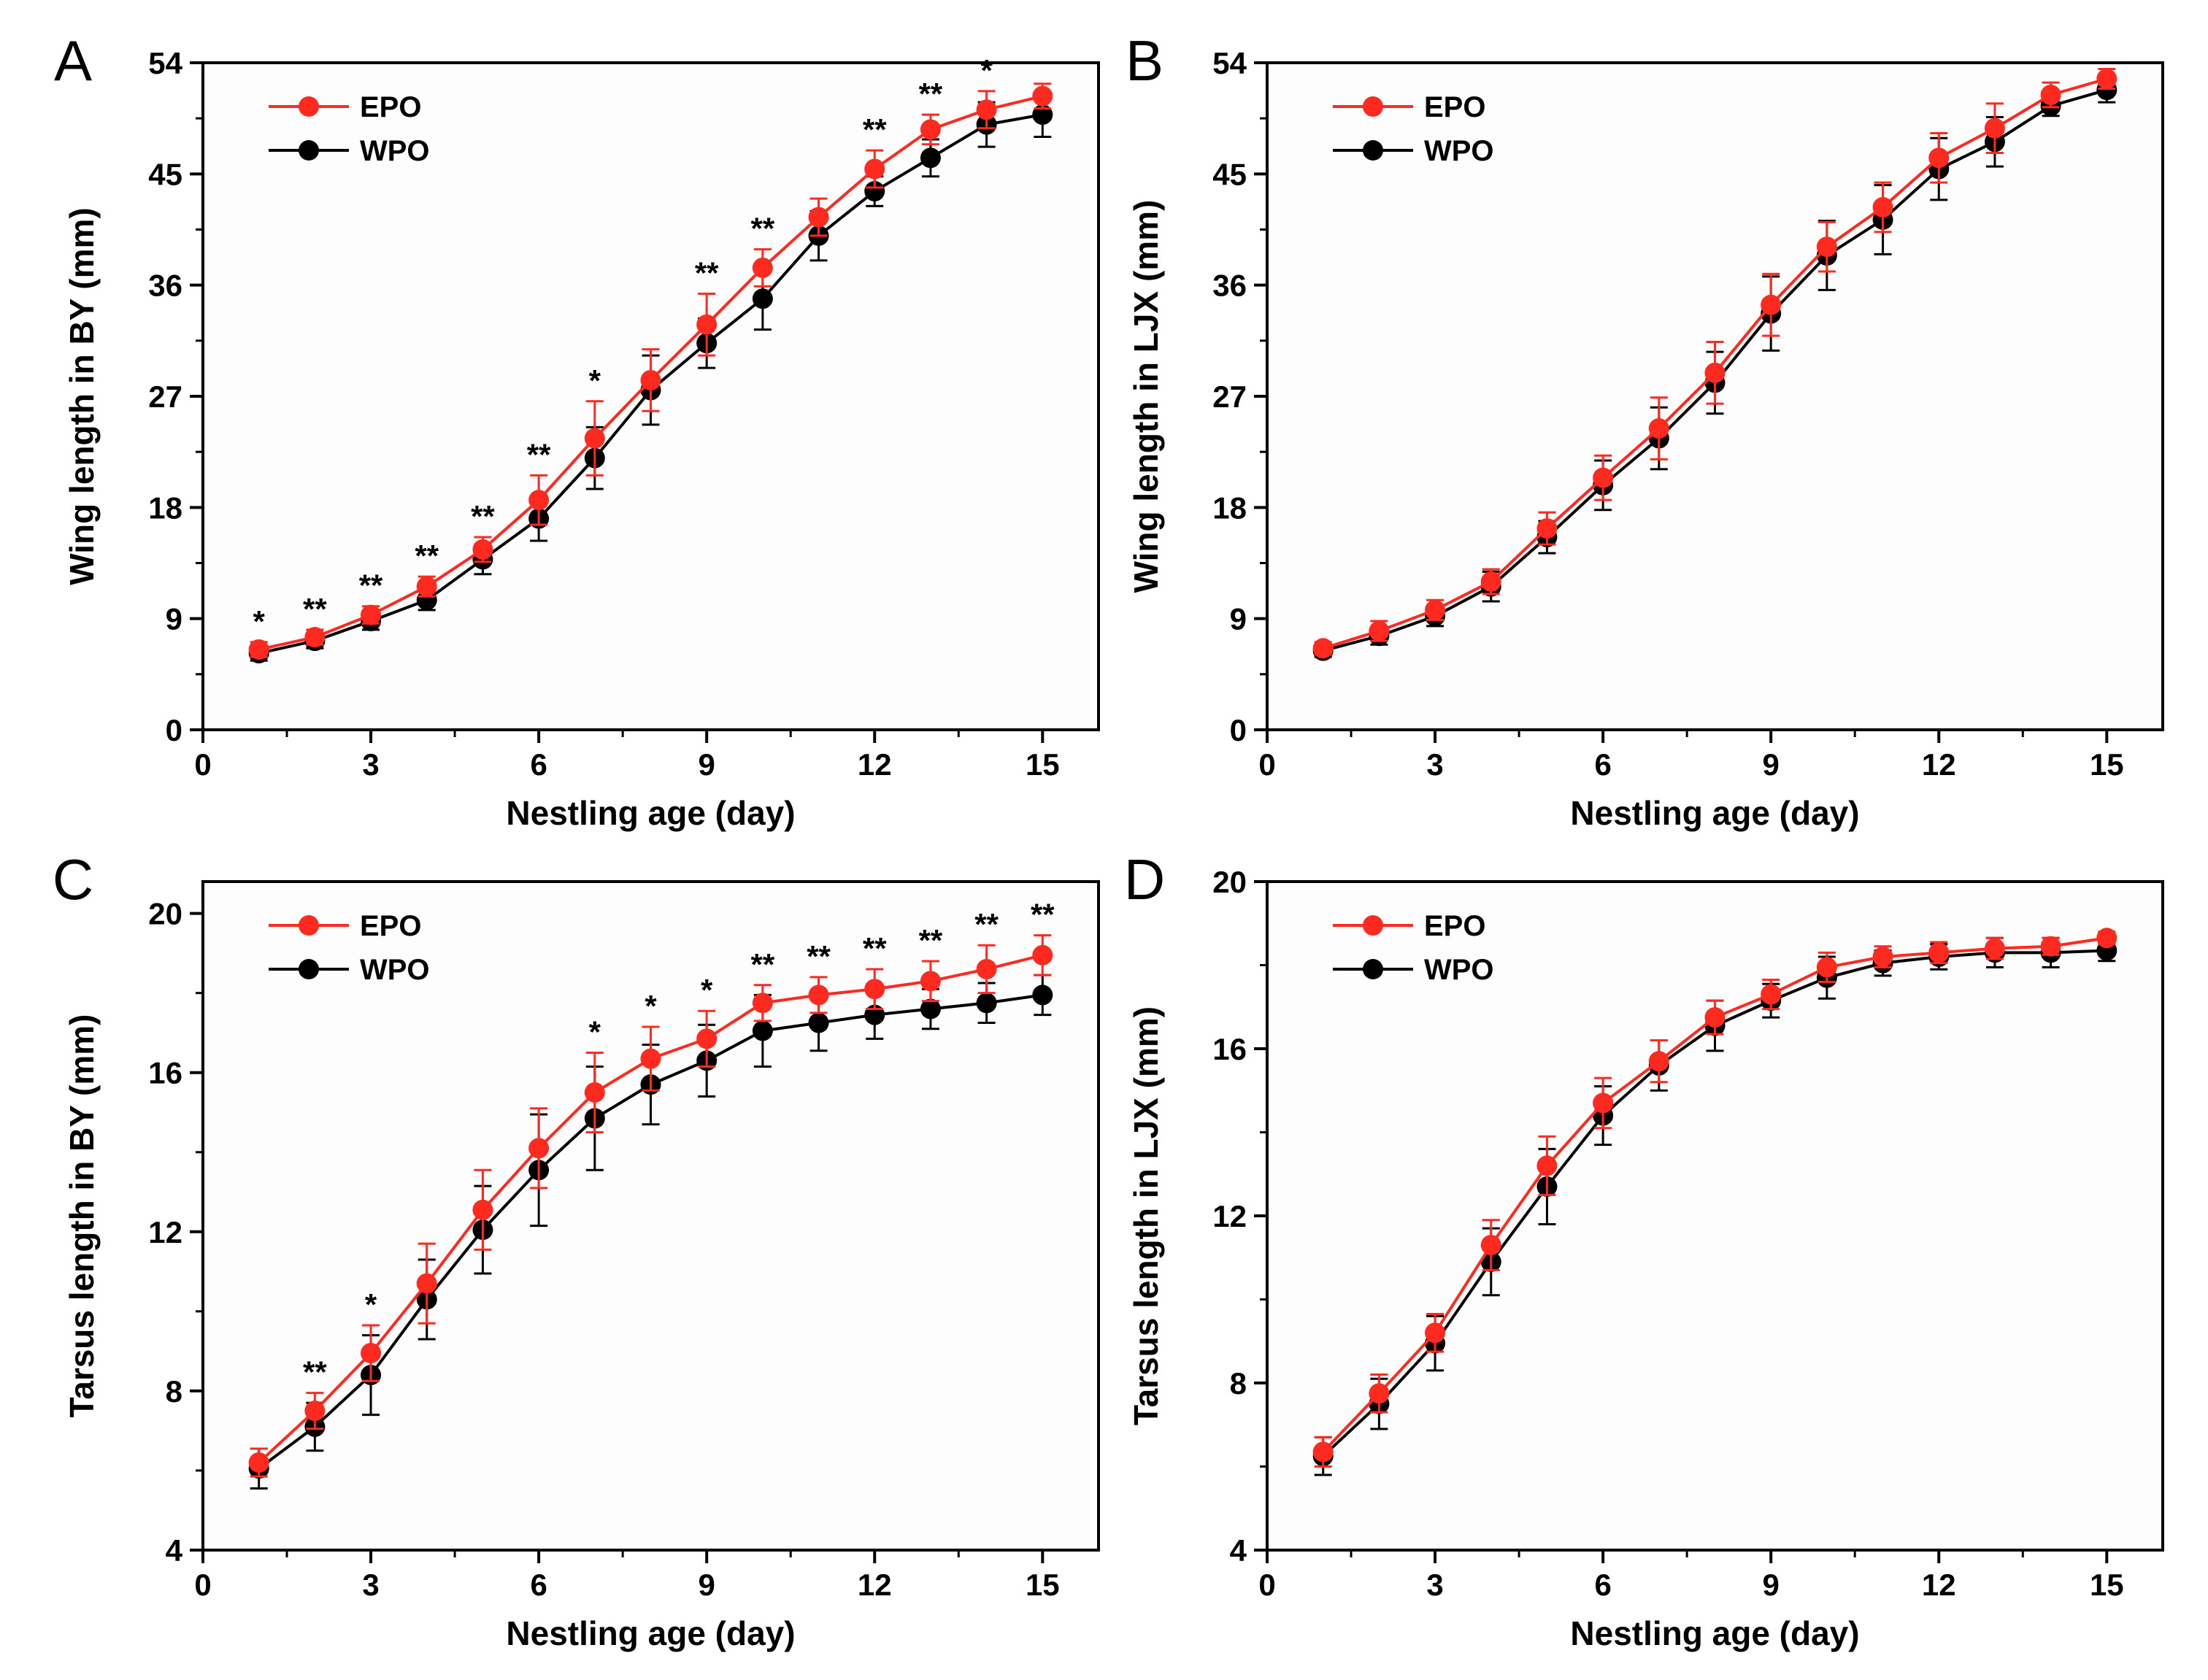 The image size is (2208, 1680). I want to click on y-axis-title: Wing length in LJX (mm), so click(1146, 396).